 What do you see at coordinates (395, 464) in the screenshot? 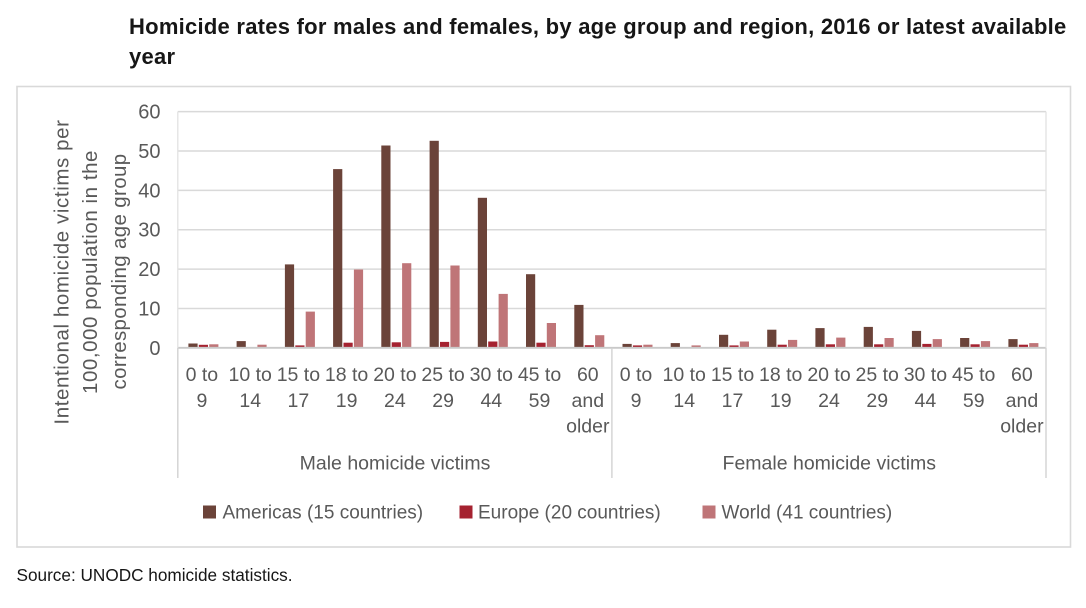
I see `svg-text: Male homicide victims` at bounding box center [395, 464].